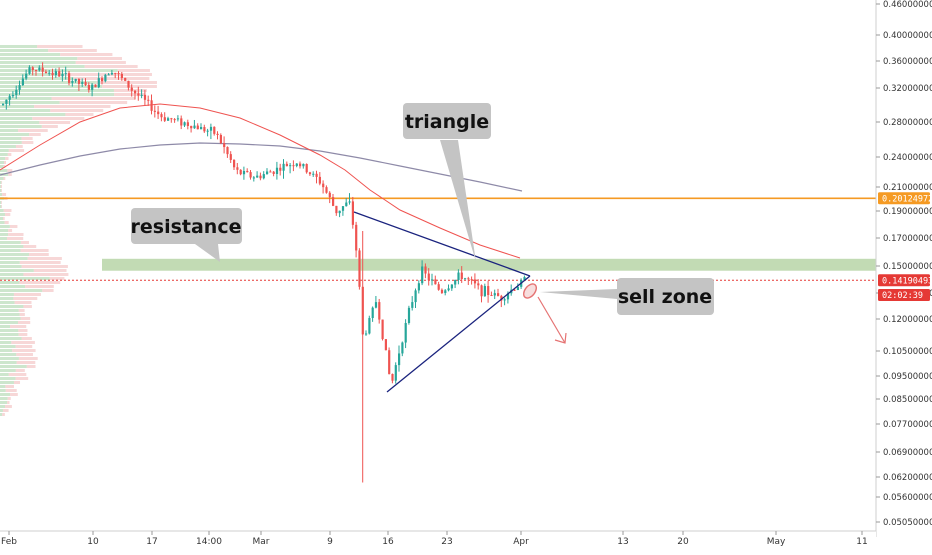  Describe the element at coordinates (438, 540) in the screenshot. I see `time-axis: Feb 10 17 14:00 Mar 9 16 23 Apr 13 20 May 11` at that location.